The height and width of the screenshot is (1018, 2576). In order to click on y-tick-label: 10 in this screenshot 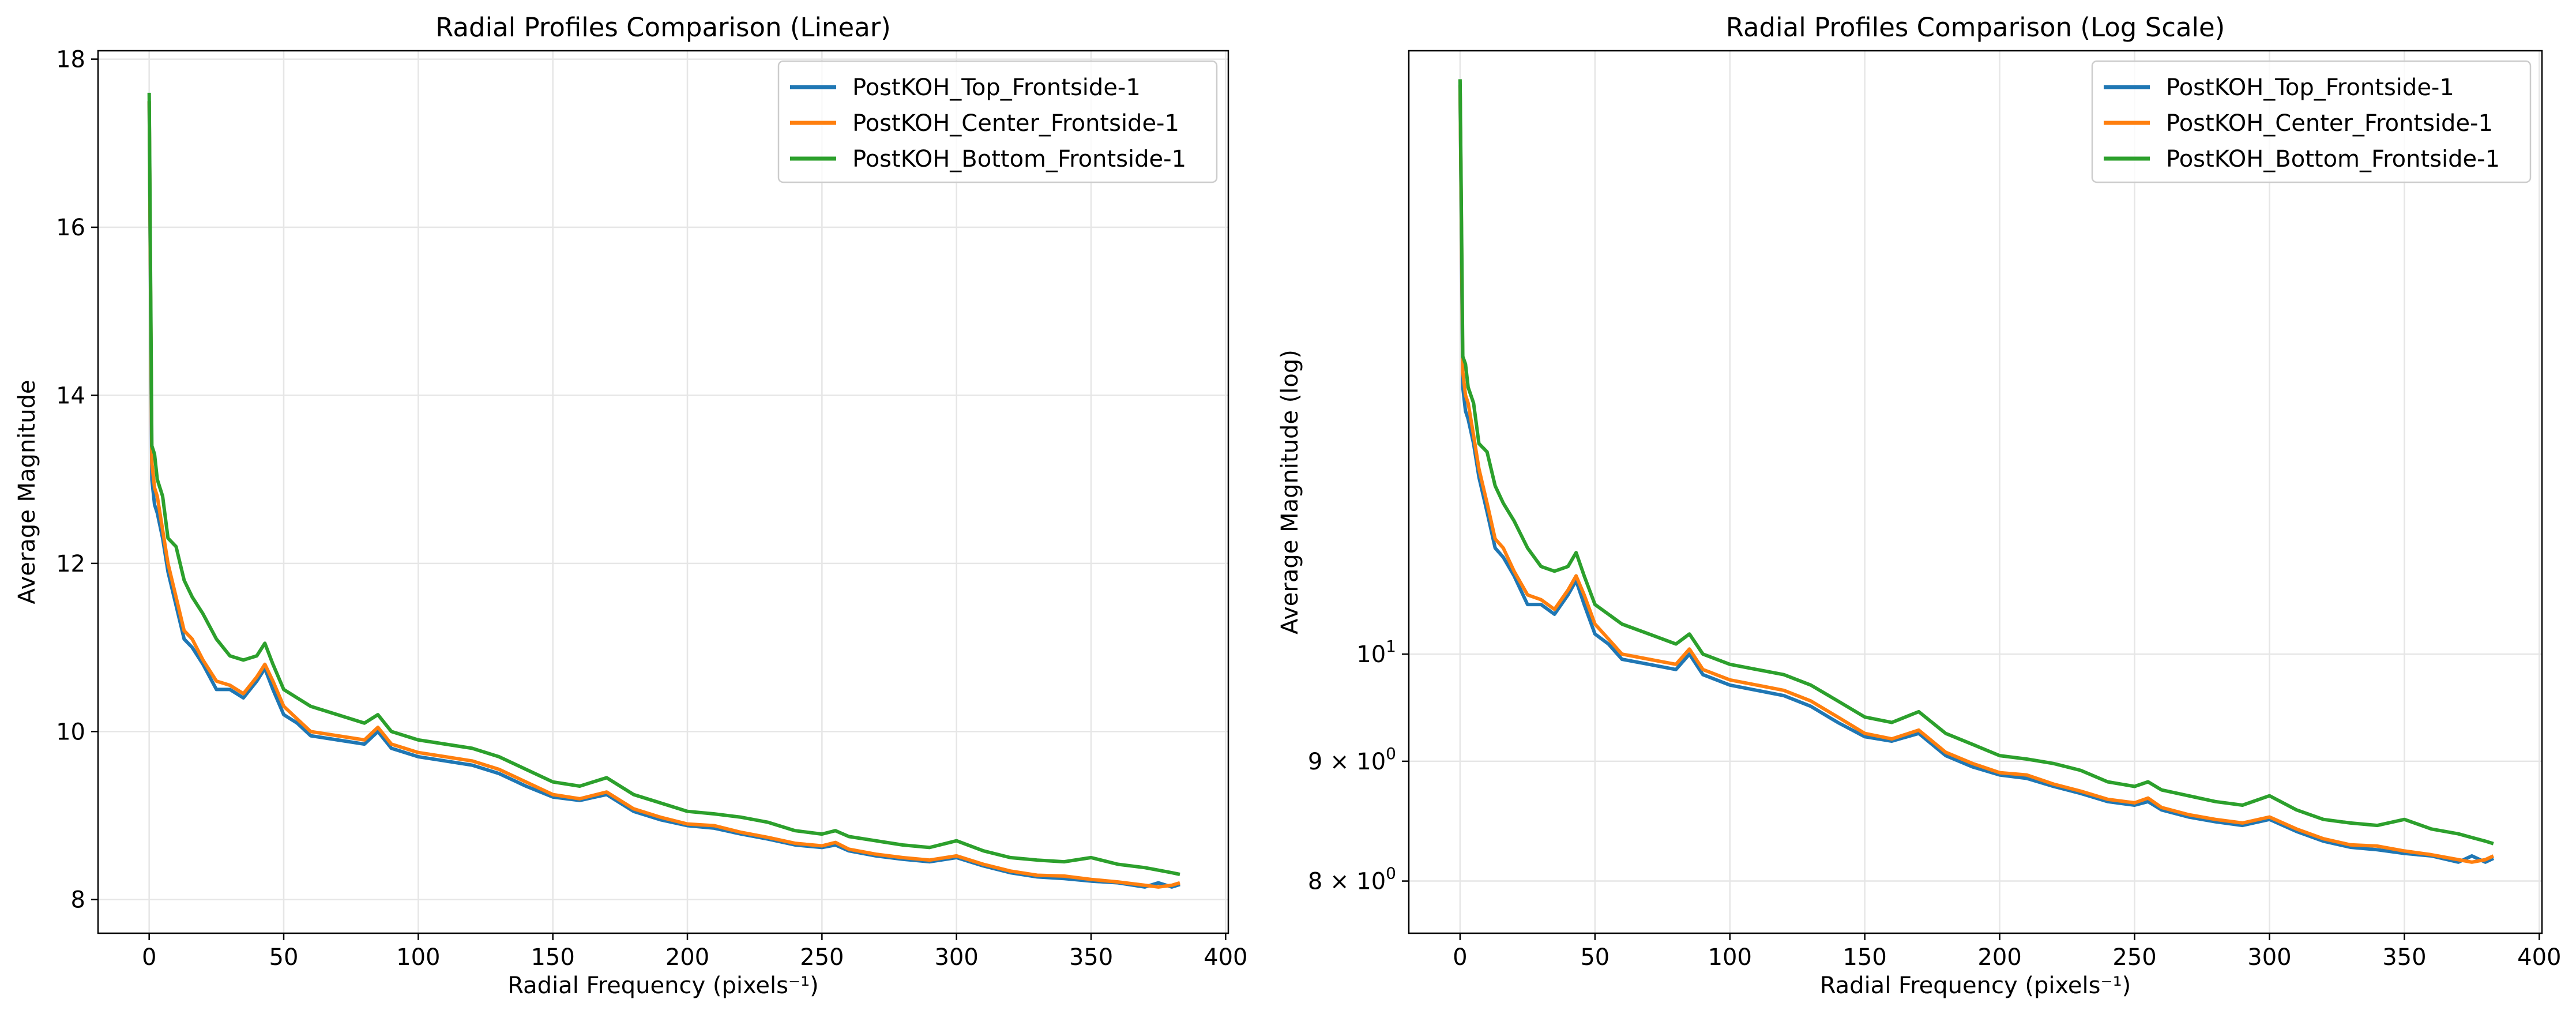, I will do `click(70, 732)`.